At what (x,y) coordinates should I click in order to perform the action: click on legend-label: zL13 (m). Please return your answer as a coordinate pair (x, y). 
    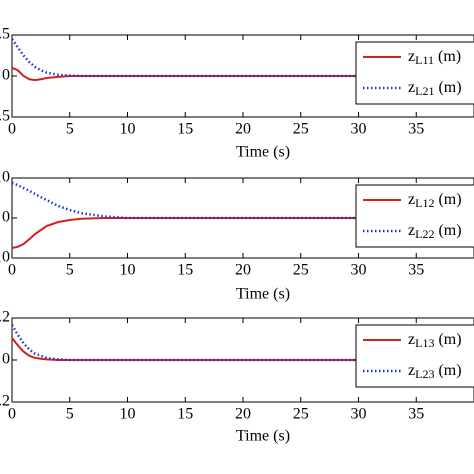
    Looking at the image, I should click on (435, 340).